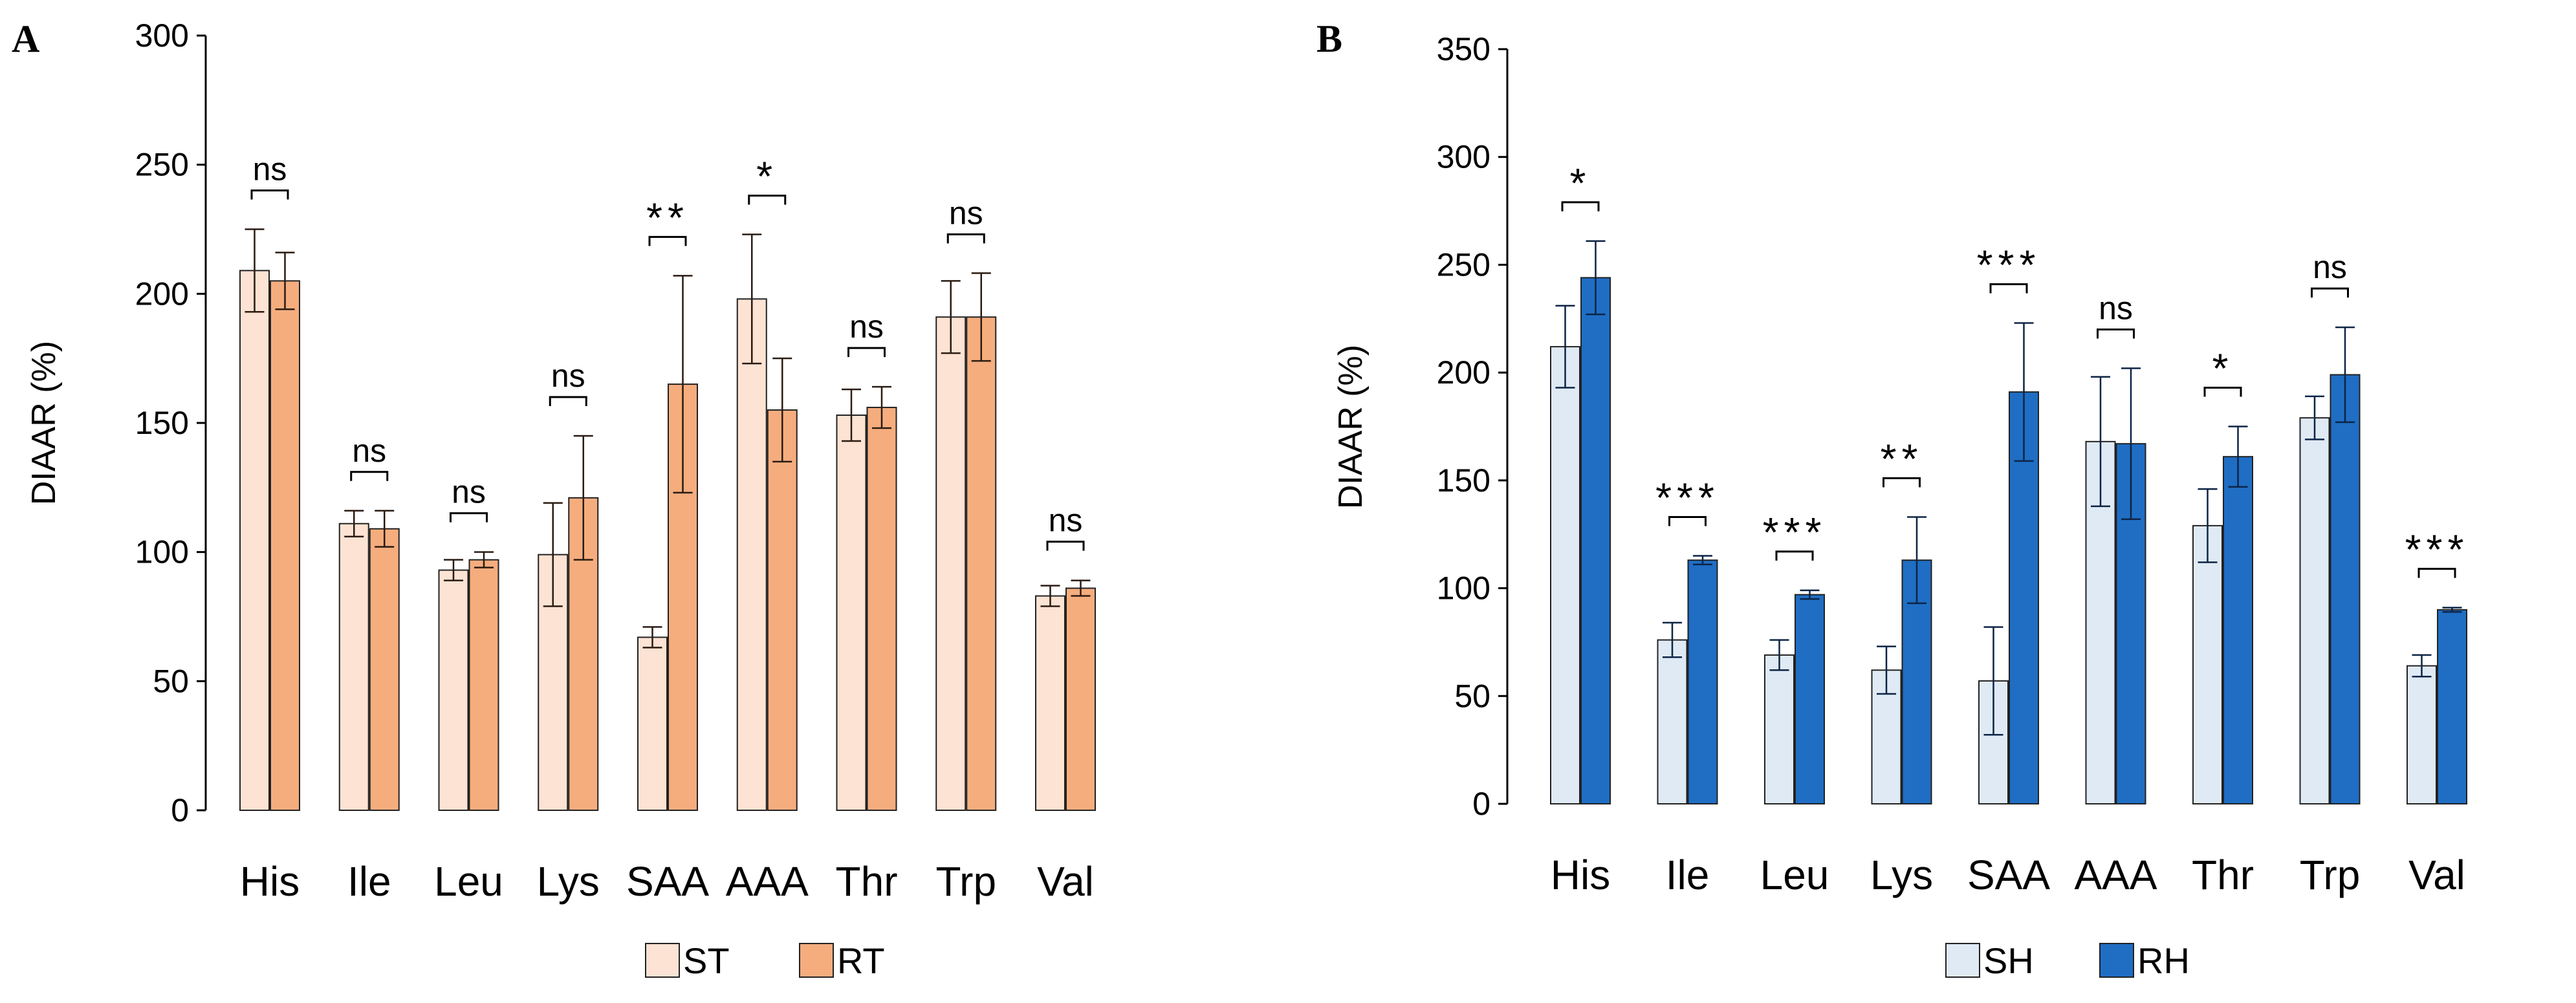 The image size is (2576, 1003). What do you see at coordinates (2008, 875) in the screenshot?
I see `x-tick-label-saa: SAA` at bounding box center [2008, 875].